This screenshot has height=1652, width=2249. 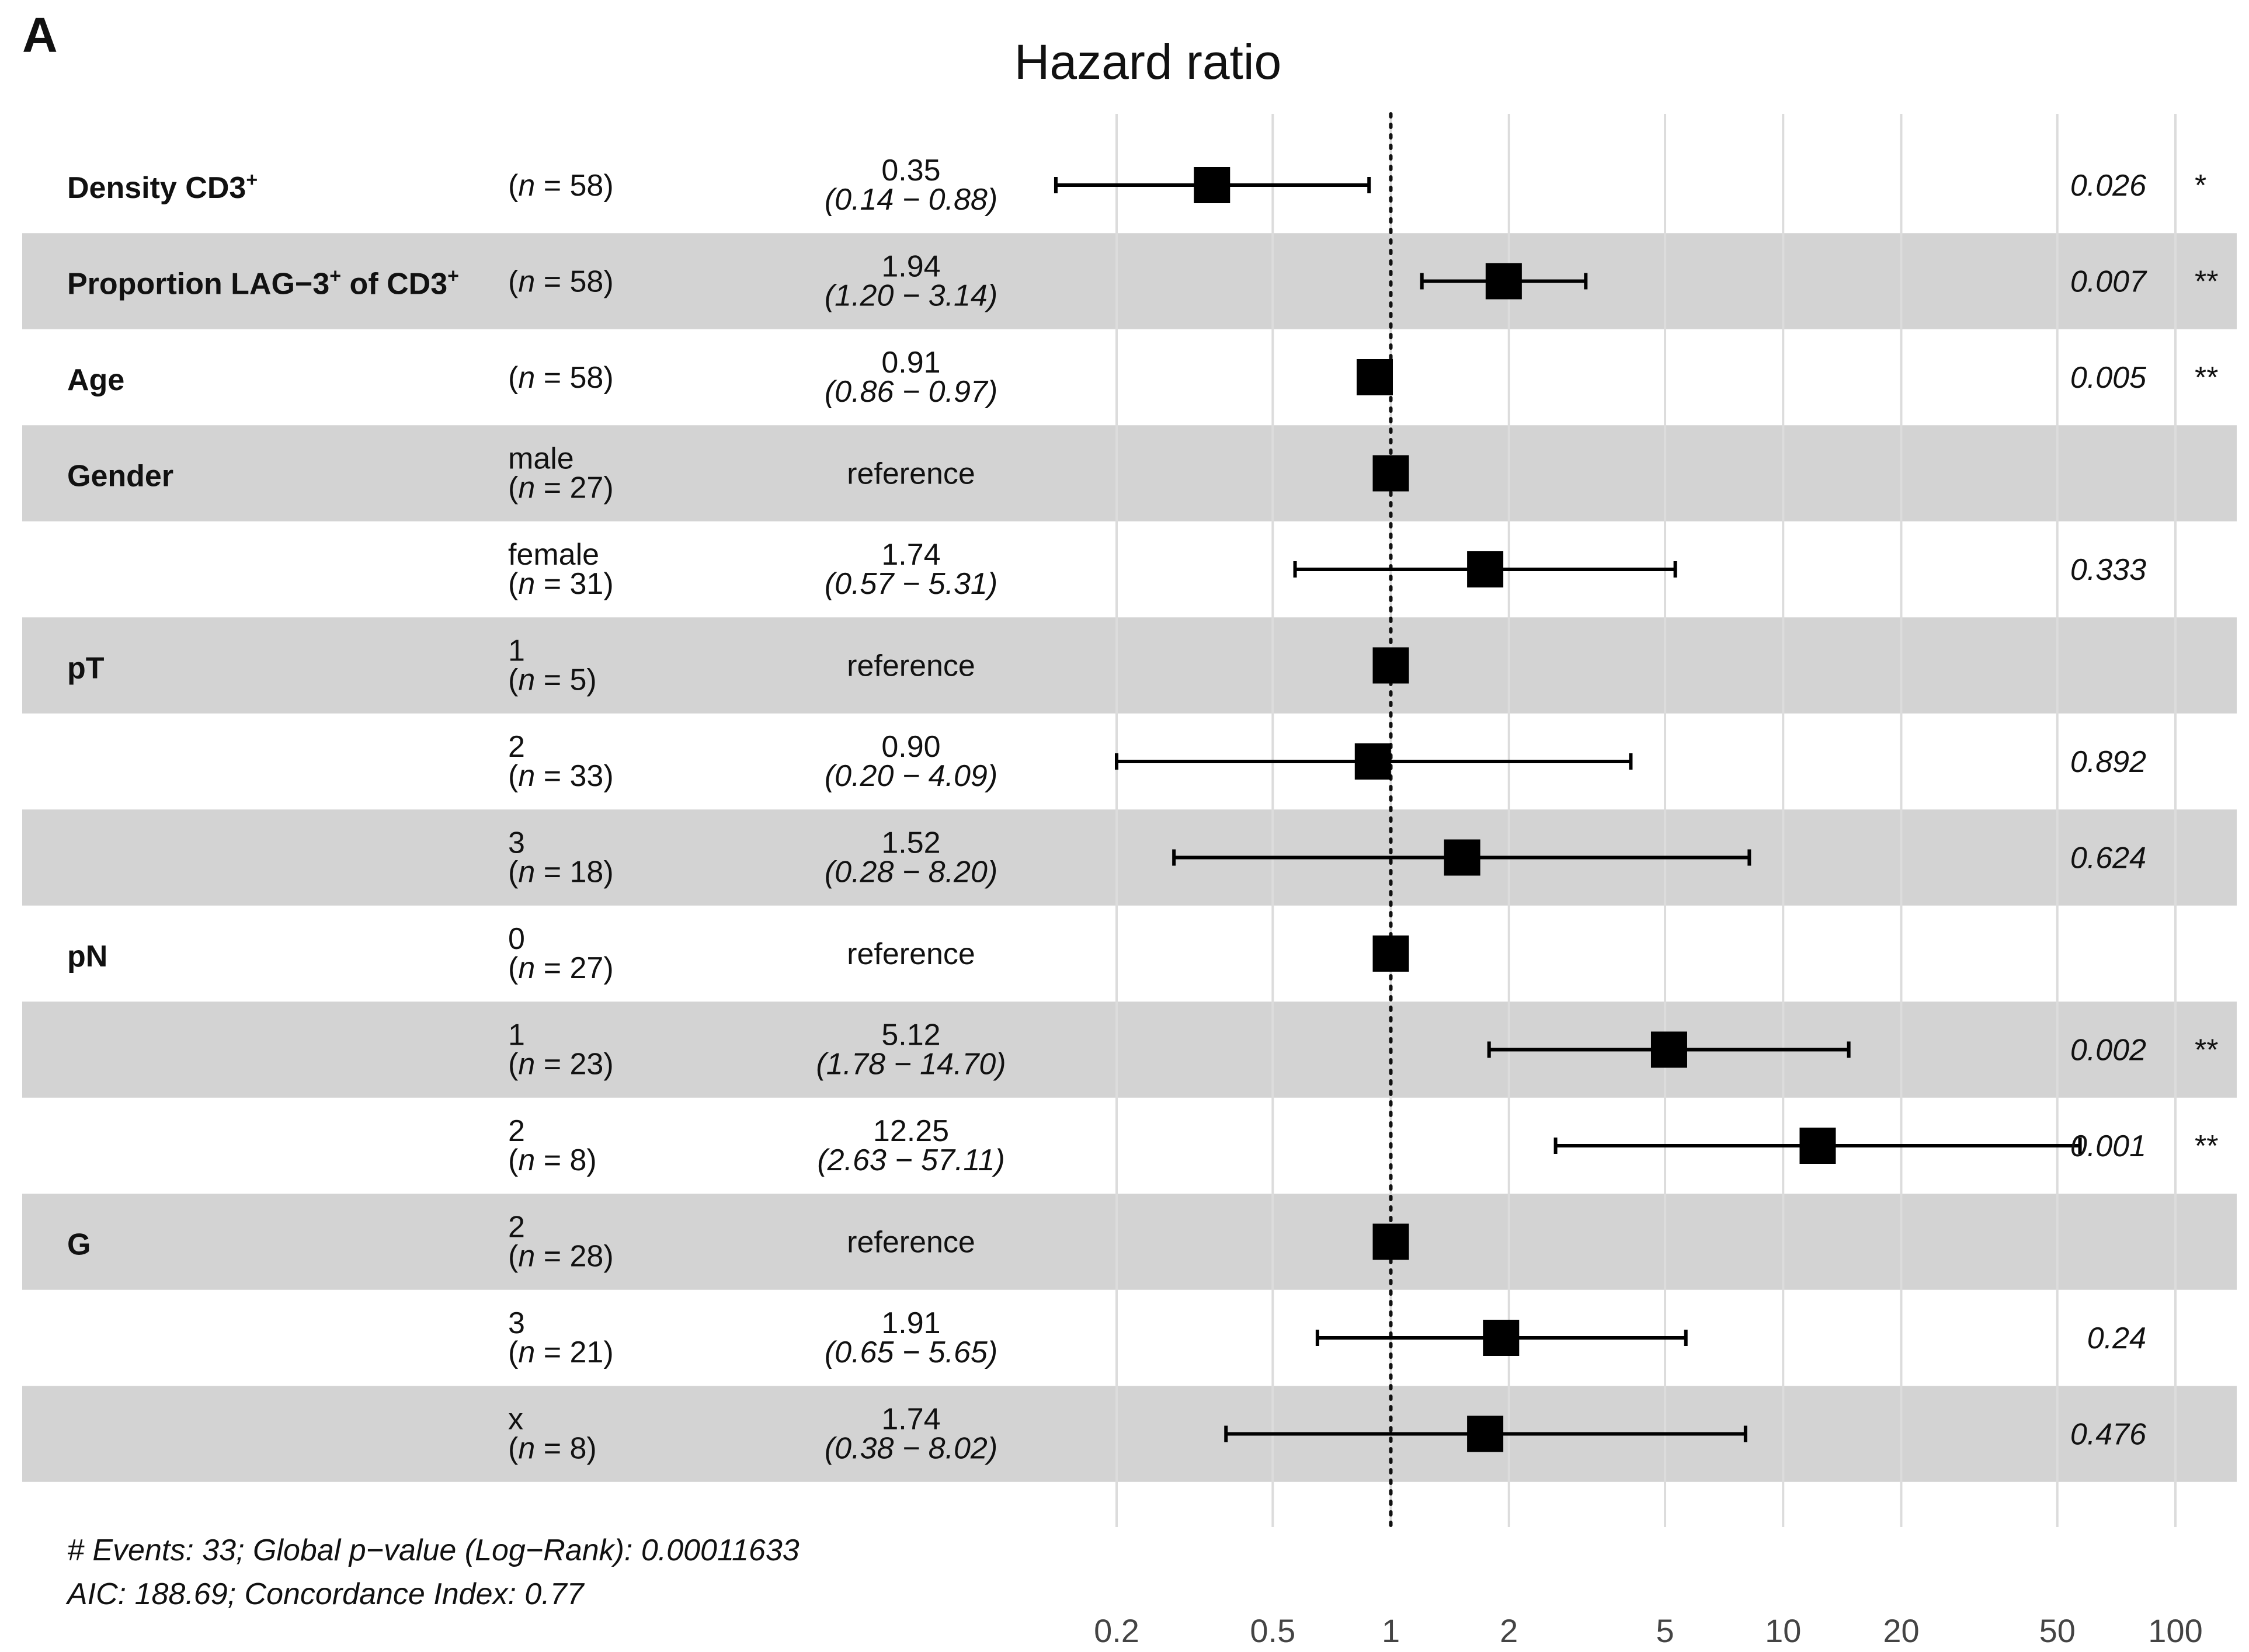 I want to click on ci-label: (0.28 − 8.20), so click(x=911, y=872).